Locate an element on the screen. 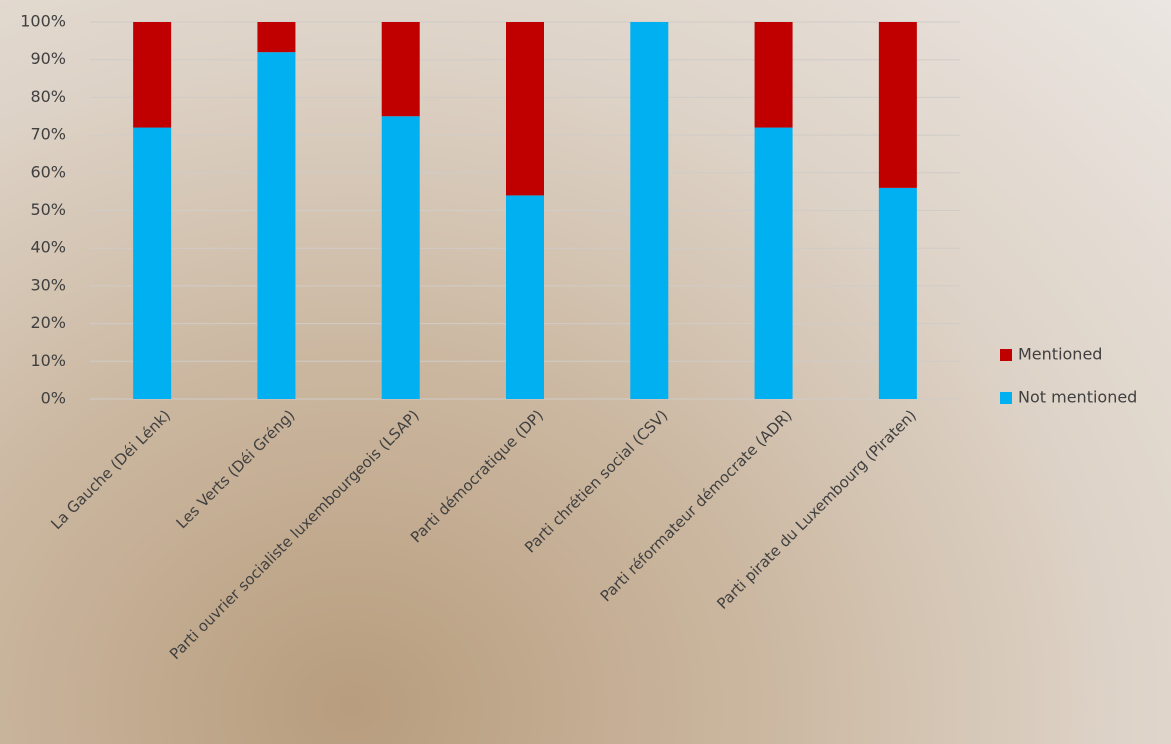 This screenshot has width=1171, height=744. x-tick-label: Parti pirate du Luxembourg (Piraten) is located at coordinates (816, 509).